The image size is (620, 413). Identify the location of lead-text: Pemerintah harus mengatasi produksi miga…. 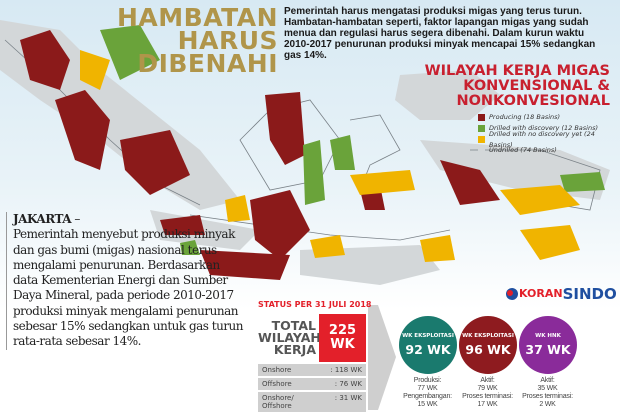
(440, 33).